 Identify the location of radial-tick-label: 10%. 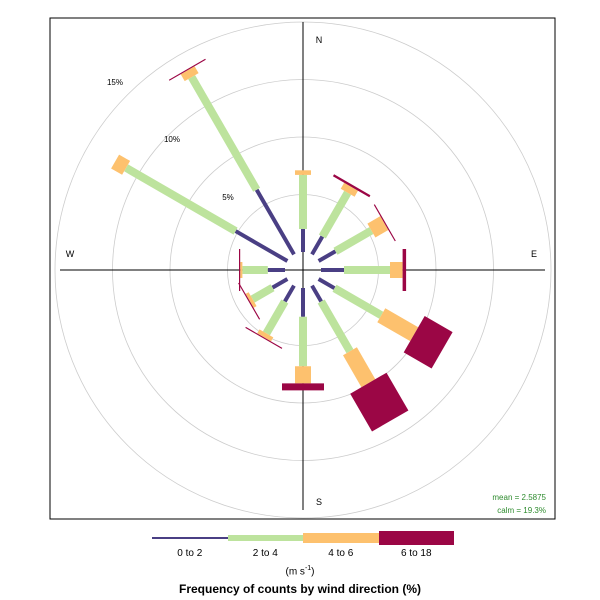
(172, 139).